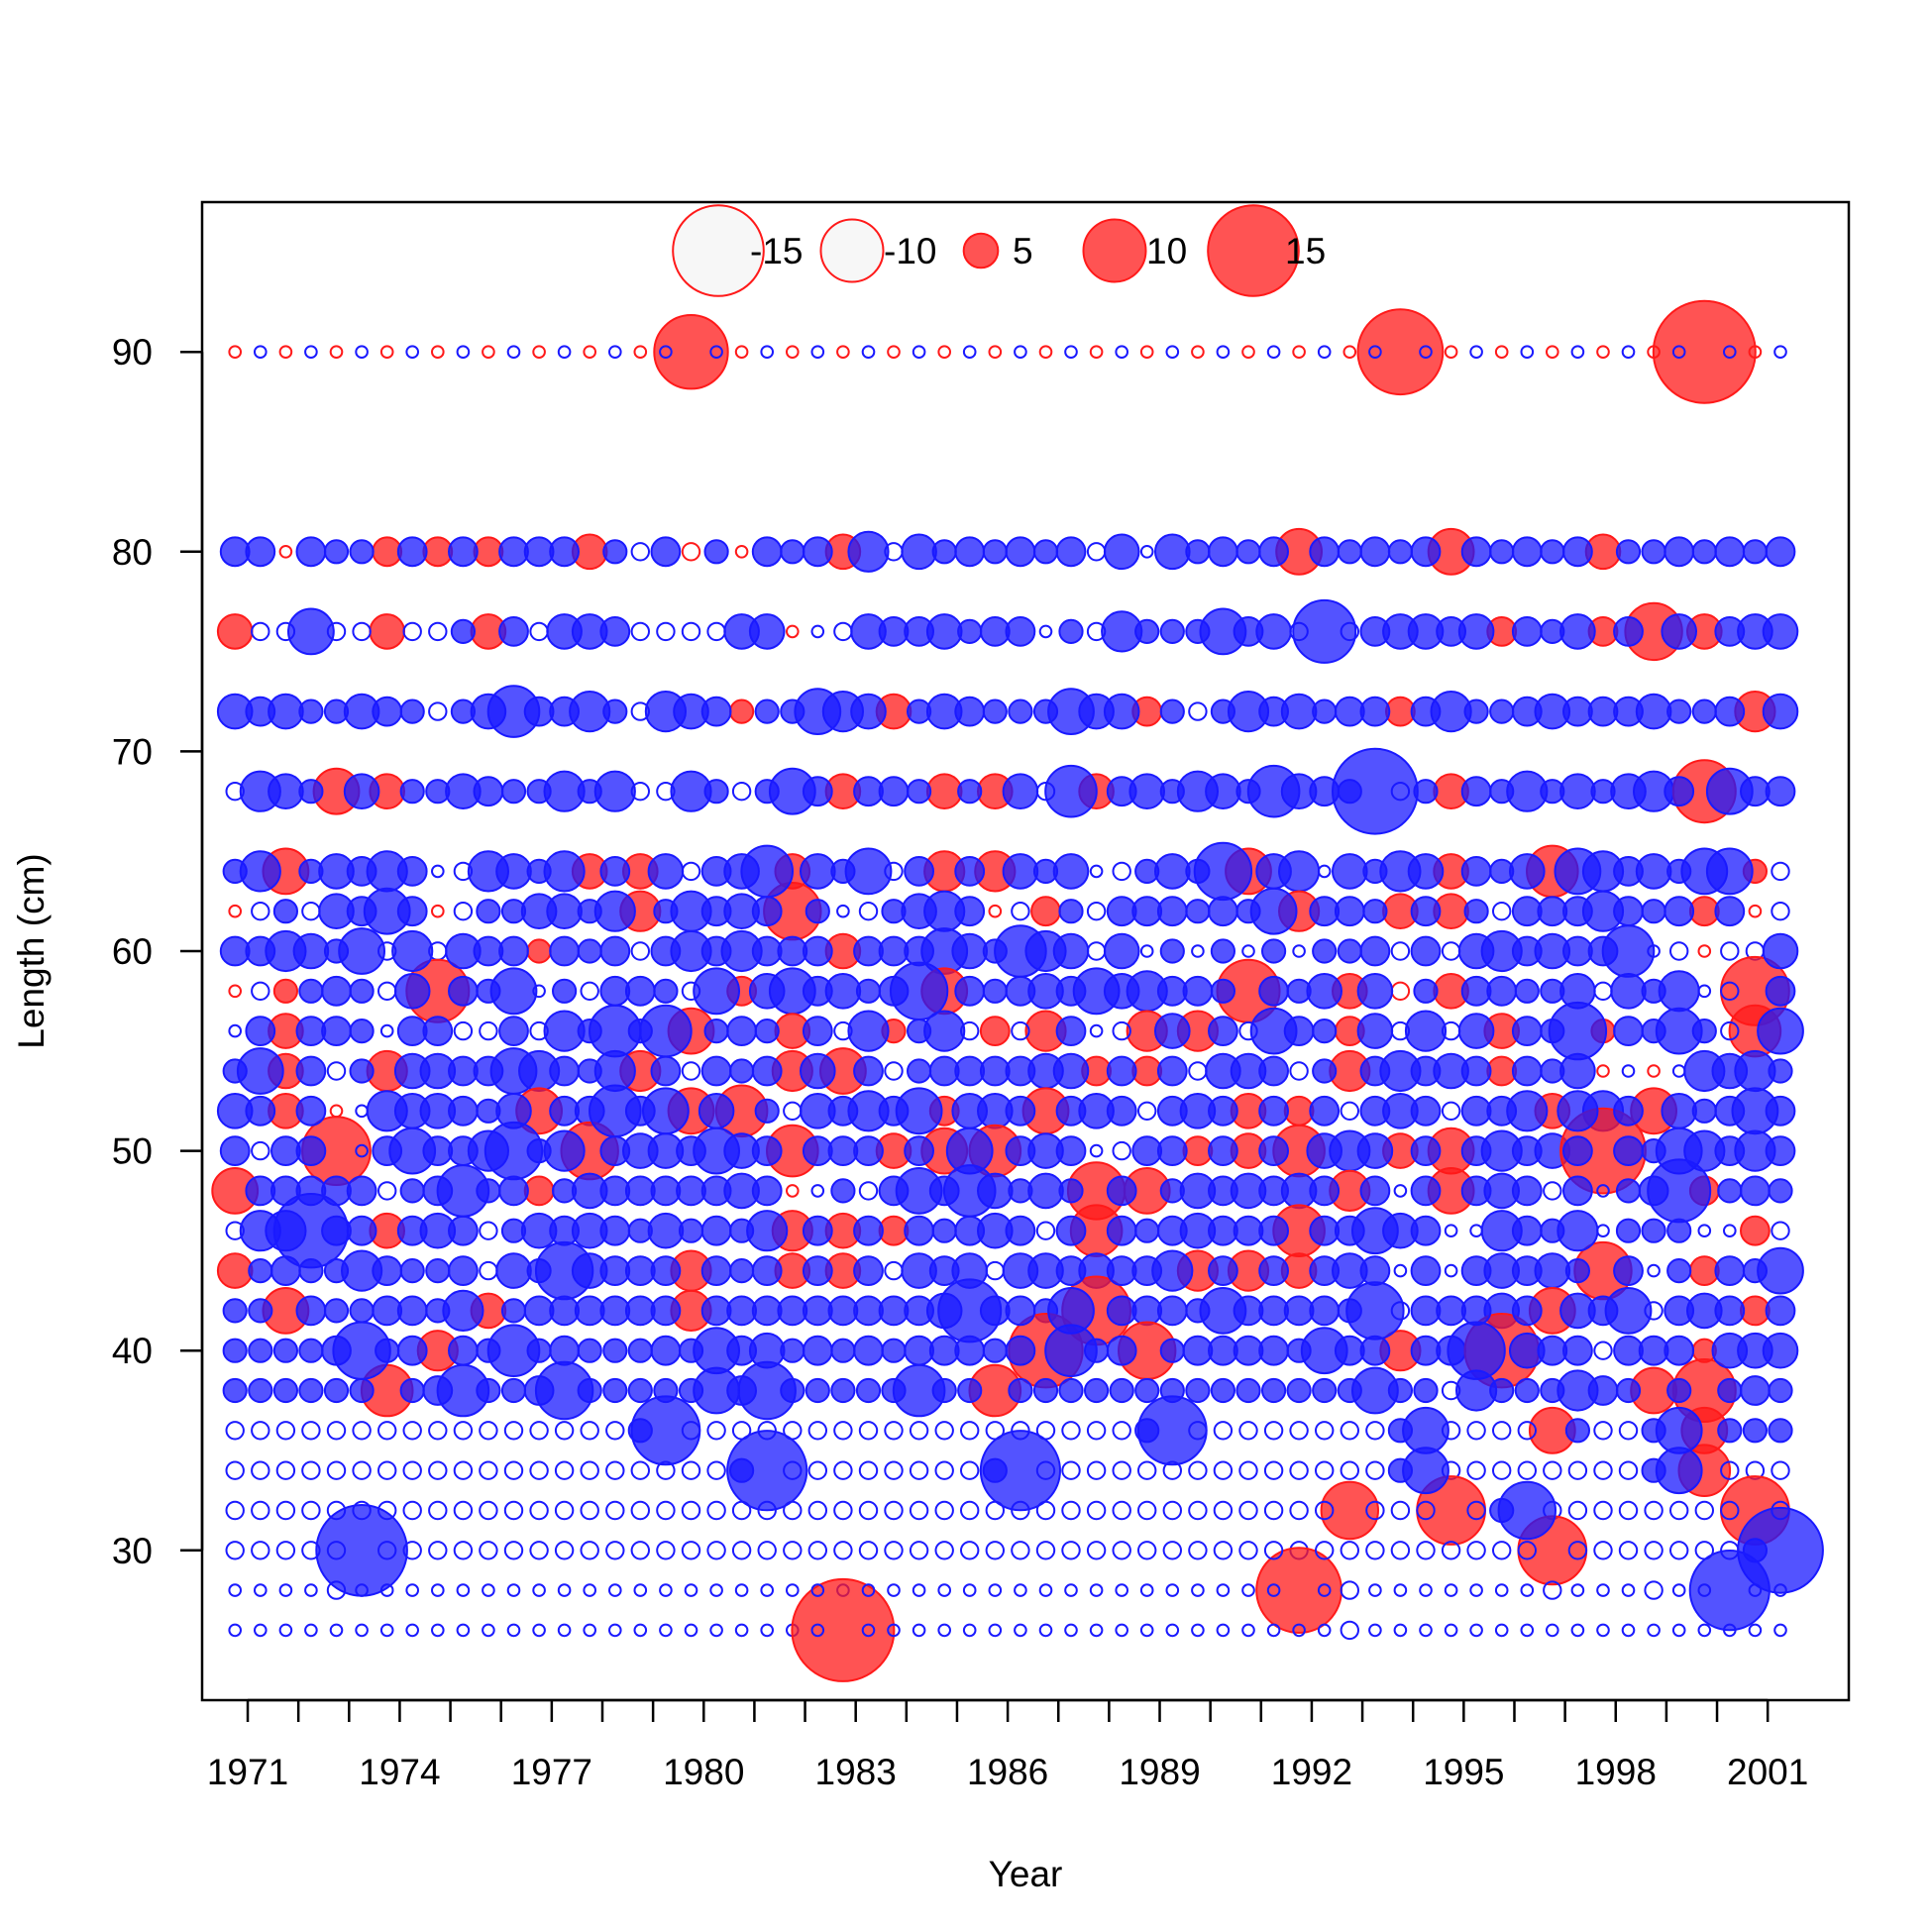 The height and width of the screenshot is (1932, 1932). I want to click on y-tick-label: 40, so click(132, 1351).